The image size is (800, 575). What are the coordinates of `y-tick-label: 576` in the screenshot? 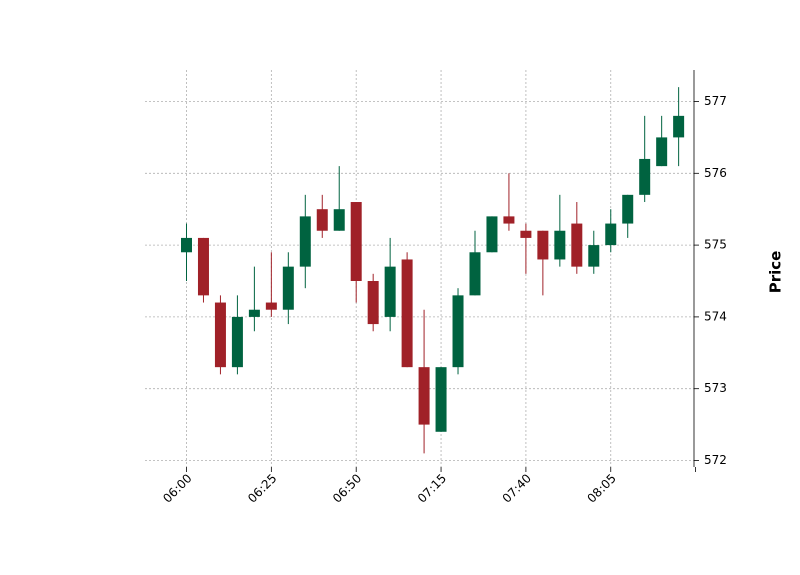 It's located at (715, 173).